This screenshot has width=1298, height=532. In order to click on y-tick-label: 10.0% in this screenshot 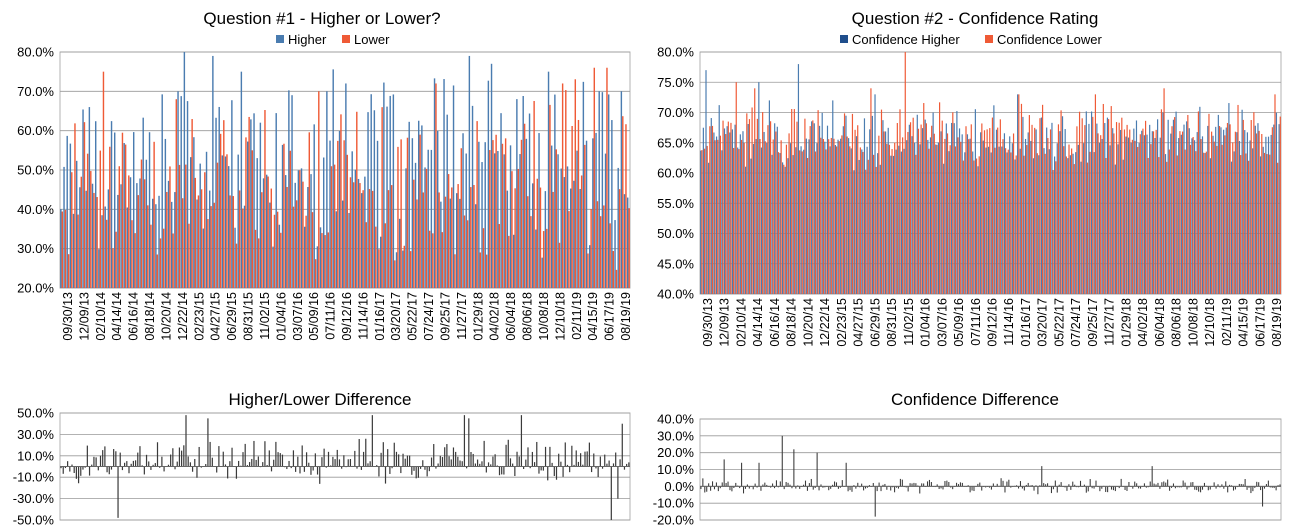, I will do `click(35, 455)`.